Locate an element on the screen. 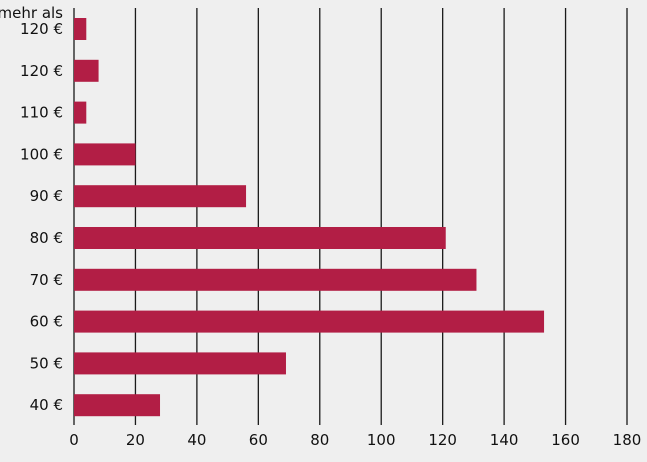  category-label: 110 € is located at coordinates (41, 113).